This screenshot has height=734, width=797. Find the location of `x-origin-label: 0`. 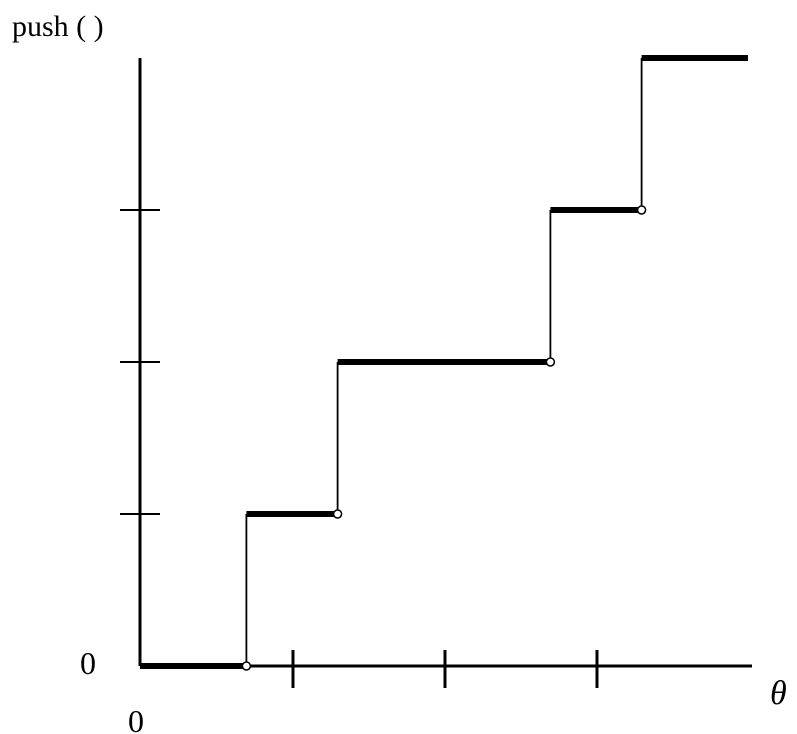

x-origin-label: 0 is located at coordinates (136, 718).